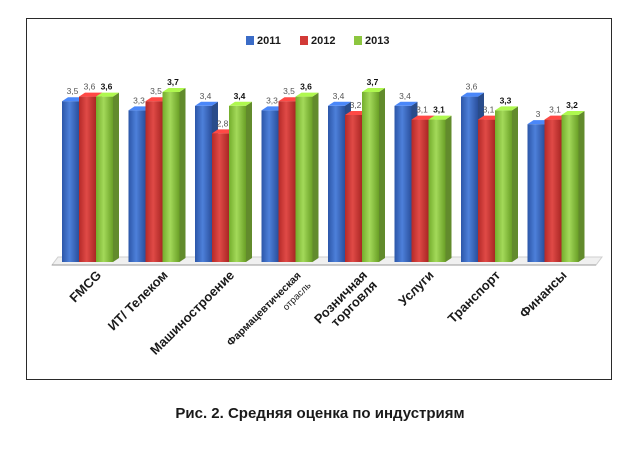  What do you see at coordinates (506, 100) in the screenshot?
I see `data-label-2013-6: 3,3` at bounding box center [506, 100].